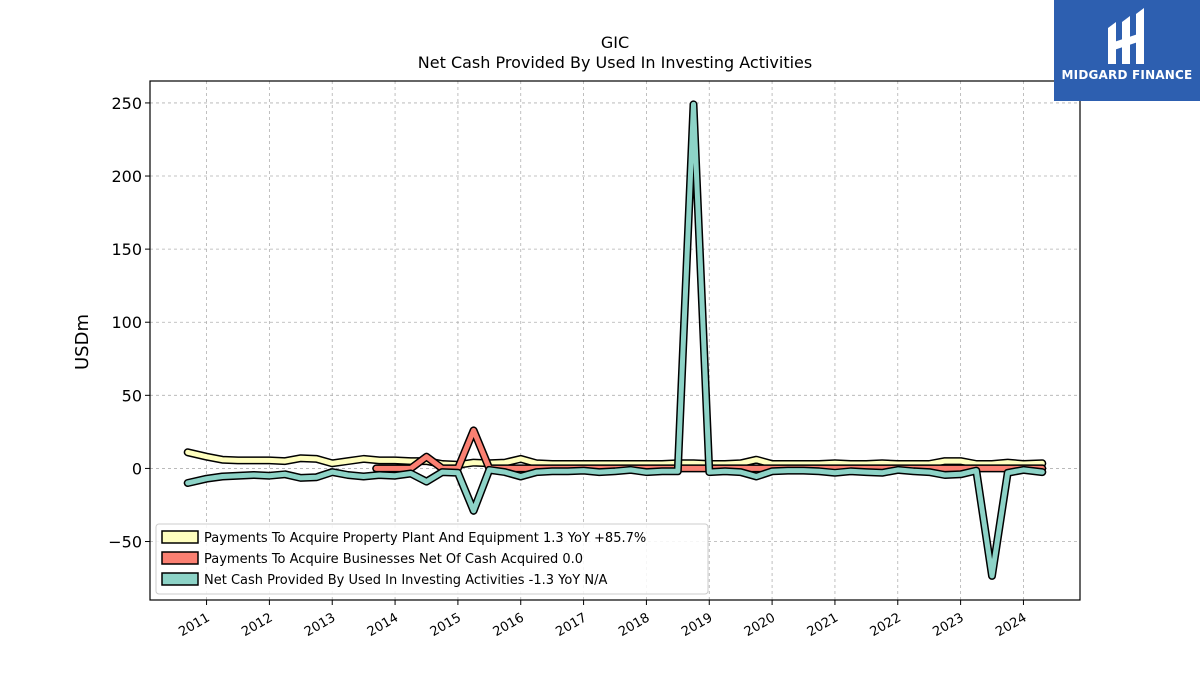  What do you see at coordinates (194, 625) in the screenshot?
I see `x-tick-label: 2011` at bounding box center [194, 625].